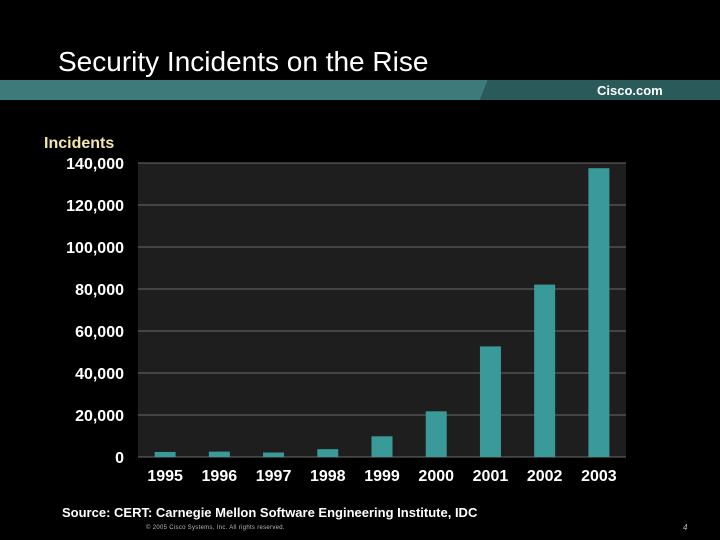 The width and height of the screenshot is (720, 540). I want to click on x-tick-labels: 1995 1996 1997 1998 1999 2000 2001 2002 2003, so click(381, 476).